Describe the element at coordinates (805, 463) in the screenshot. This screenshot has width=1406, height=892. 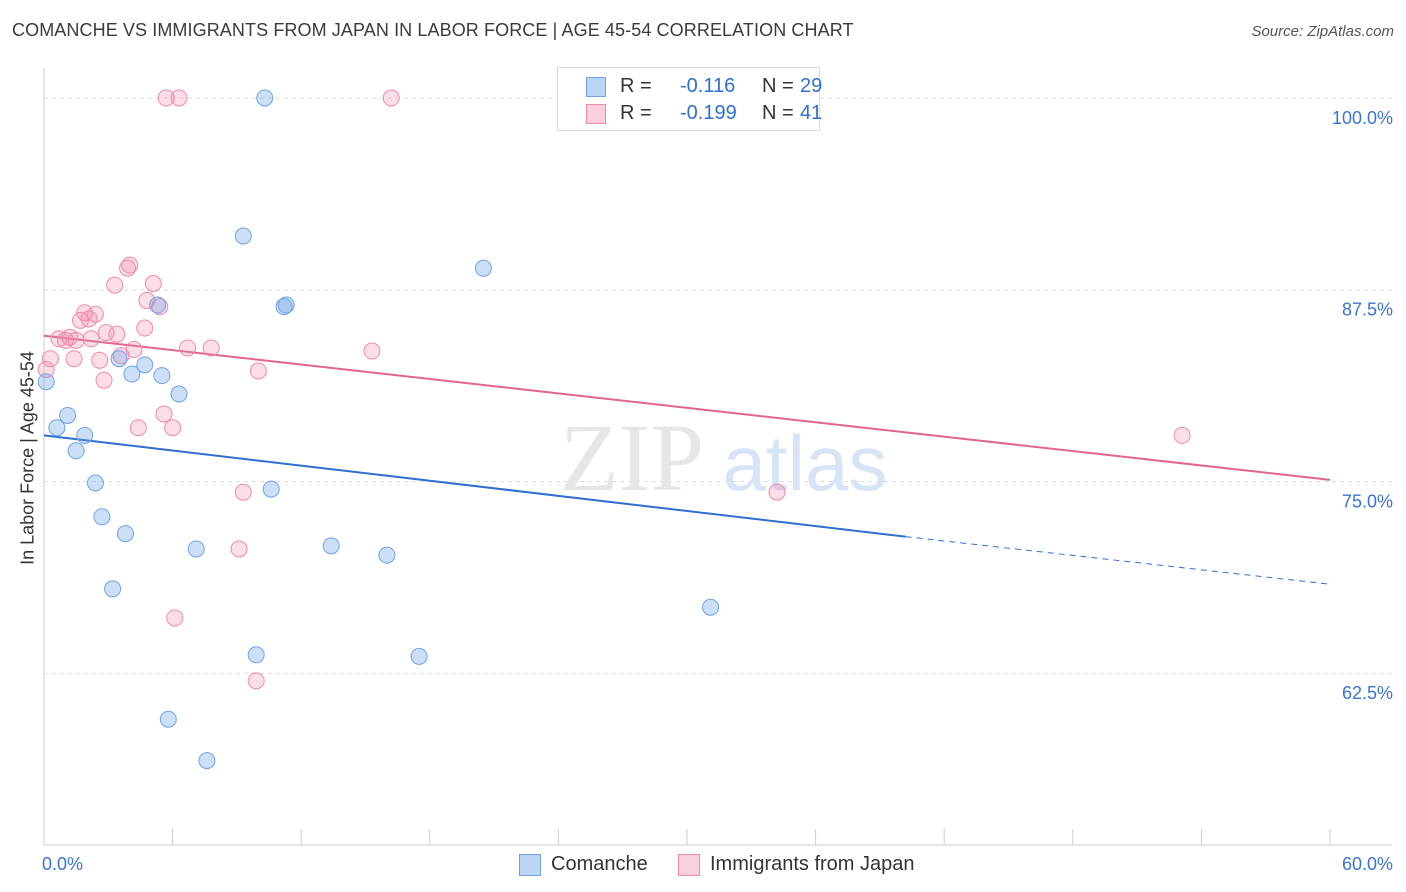
I see `watermark-atlas: atlas` at that location.